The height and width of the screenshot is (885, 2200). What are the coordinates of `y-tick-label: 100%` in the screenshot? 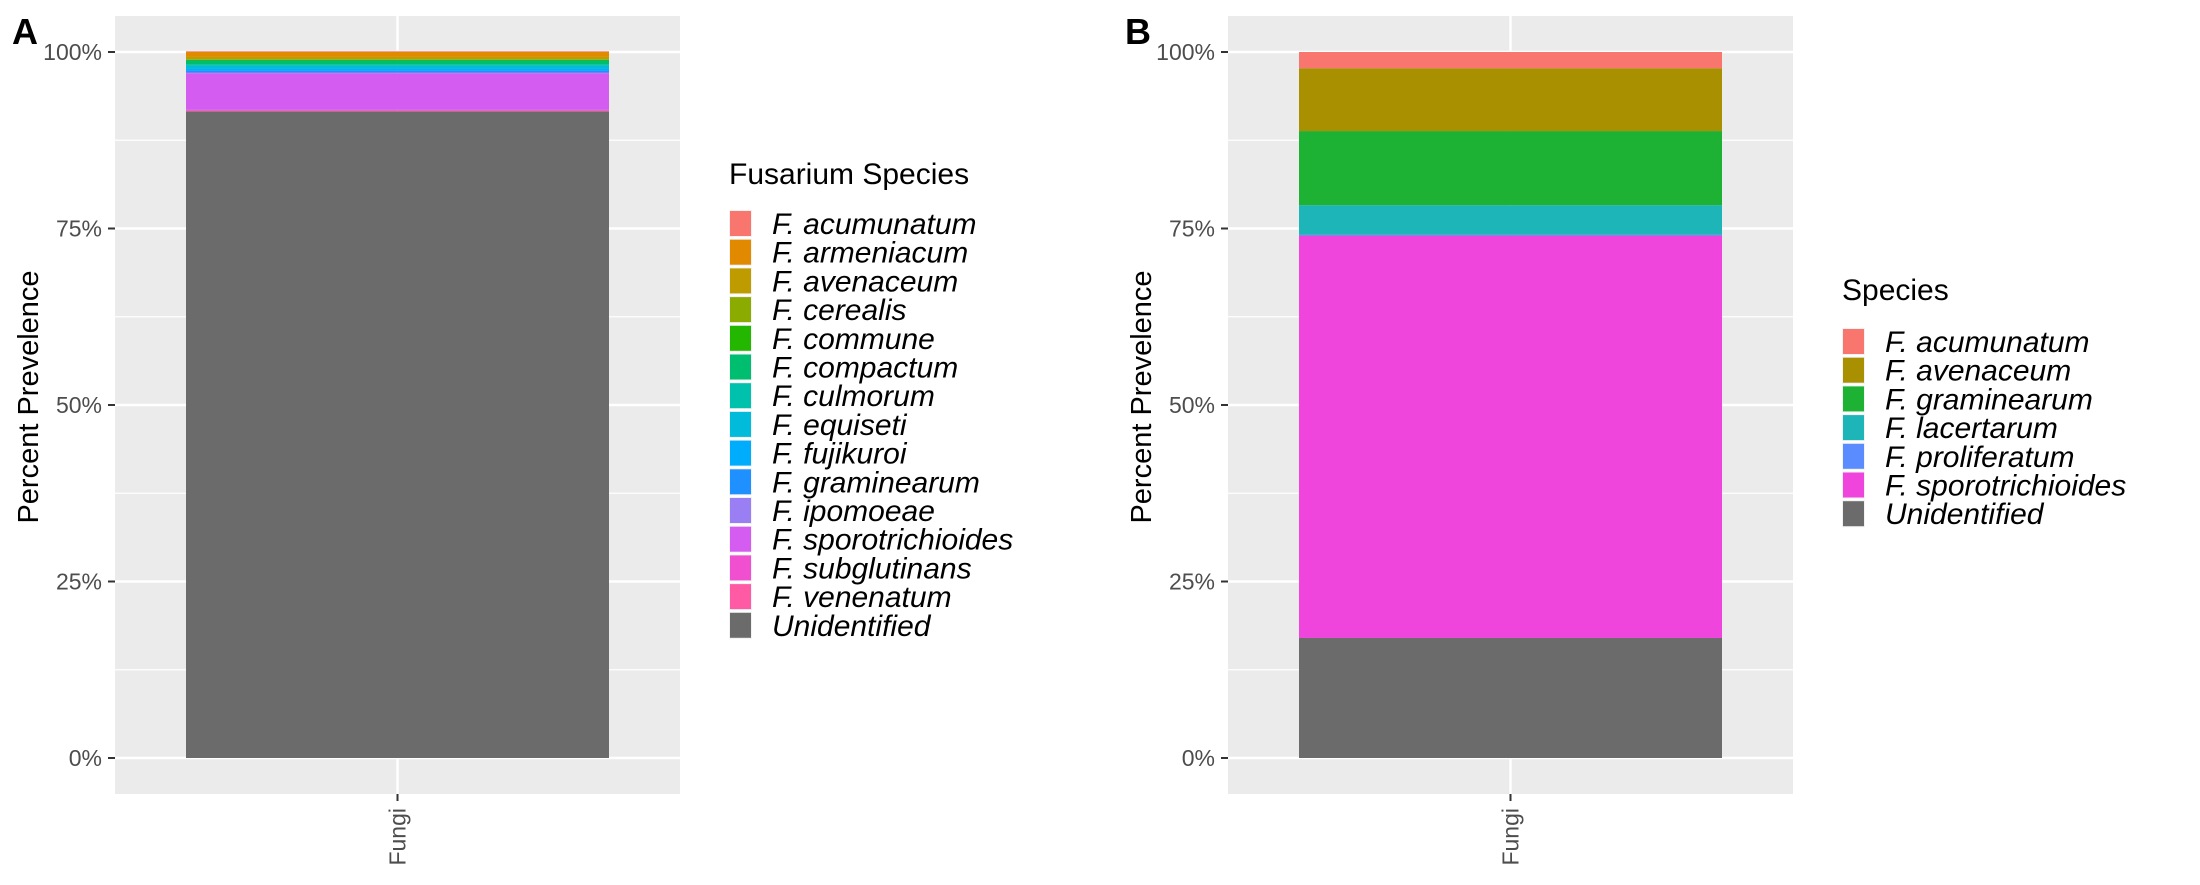 It's located at (72, 52).